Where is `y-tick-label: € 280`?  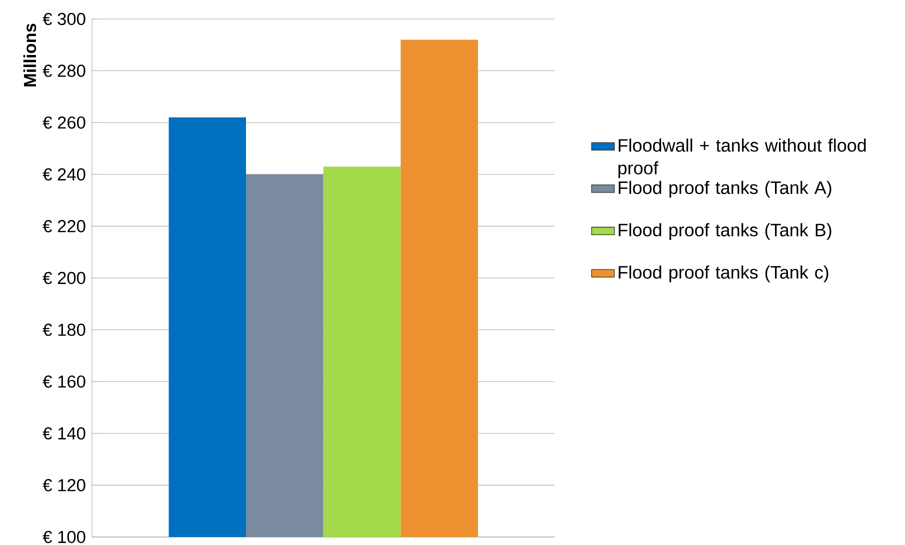 y-tick-label: € 280 is located at coordinates (64, 70).